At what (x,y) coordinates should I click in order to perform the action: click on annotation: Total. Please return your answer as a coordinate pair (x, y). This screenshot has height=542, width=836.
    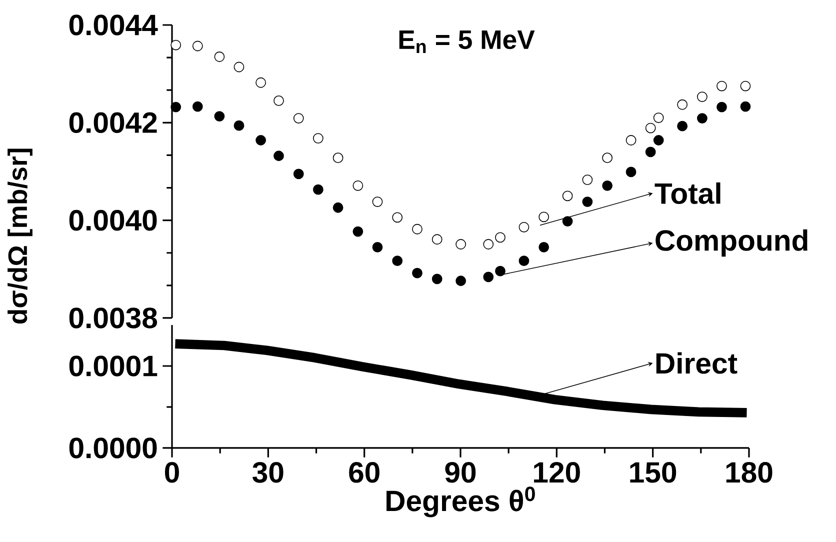
    Looking at the image, I should click on (687, 193).